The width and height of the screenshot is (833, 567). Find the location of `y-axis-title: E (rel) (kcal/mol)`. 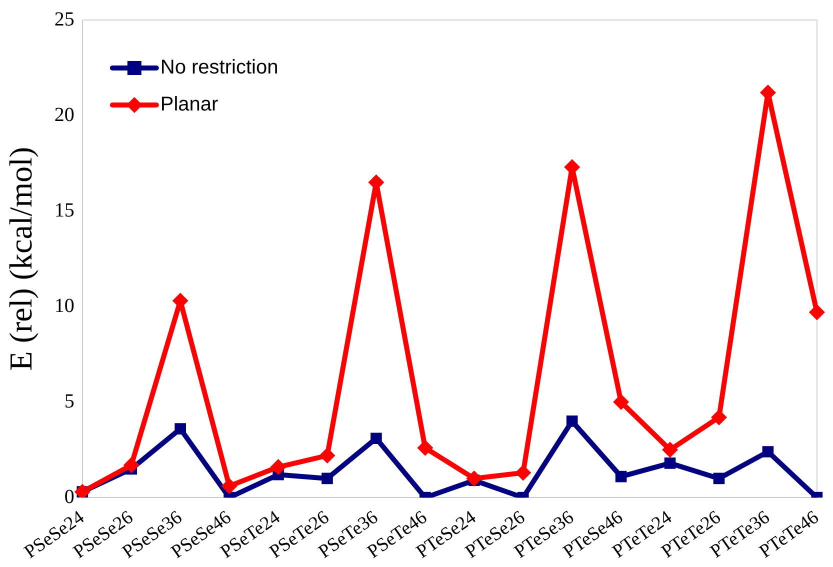

y-axis-title: E (rel) (kcal/mol) is located at coordinates (20, 258).